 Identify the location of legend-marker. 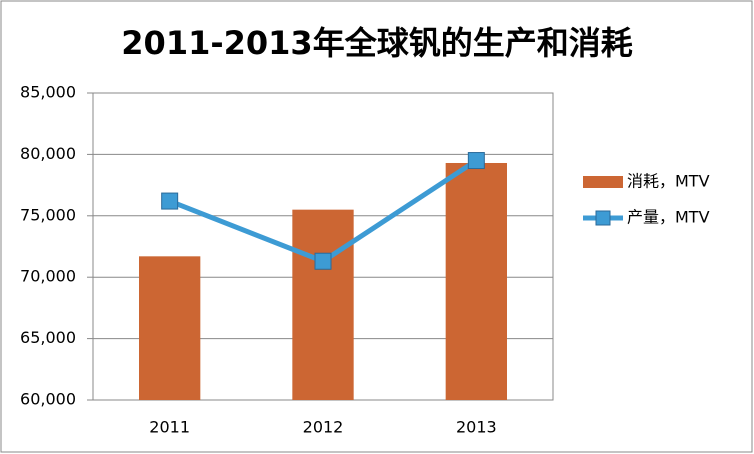
(603, 218).